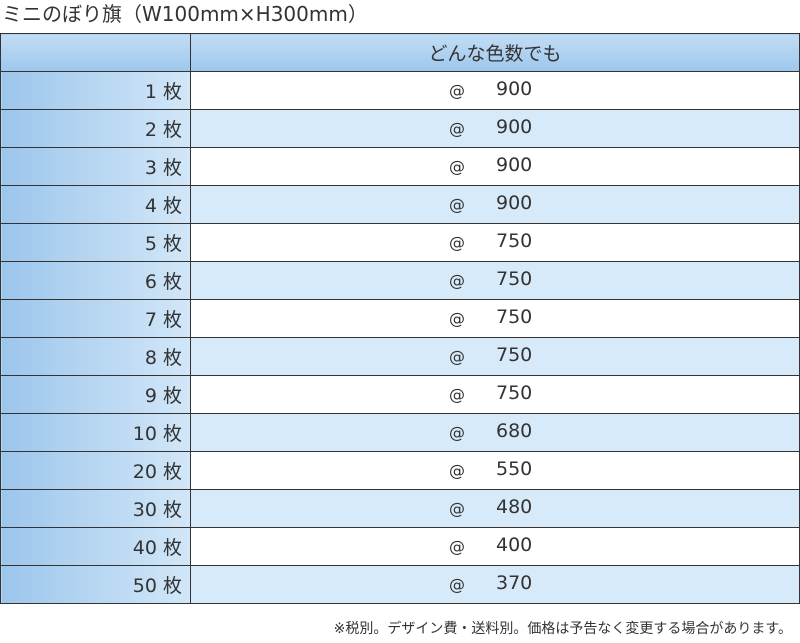 The height and width of the screenshot is (643, 800). I want to click on quantity-cell: 2 枚, so click(95, 128).